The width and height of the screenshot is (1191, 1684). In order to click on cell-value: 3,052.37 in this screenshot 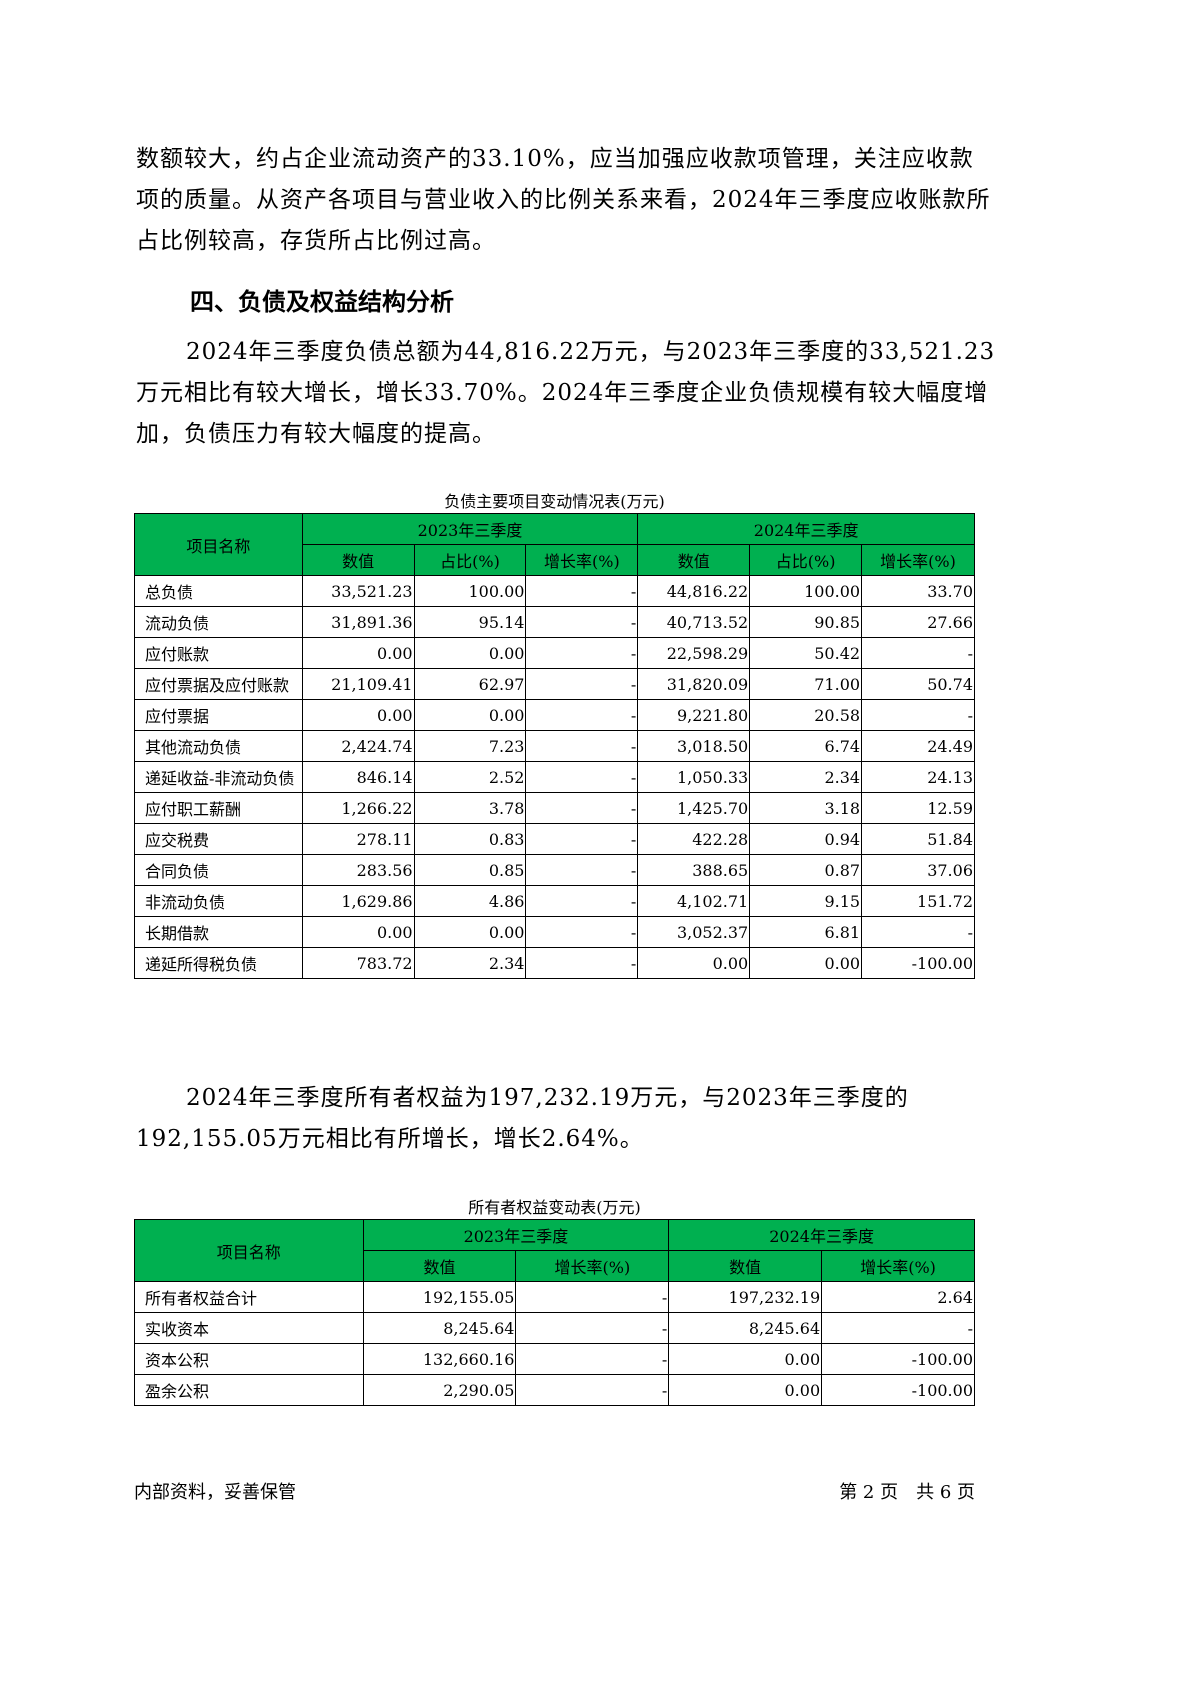, I will do `click(694, 932)`.